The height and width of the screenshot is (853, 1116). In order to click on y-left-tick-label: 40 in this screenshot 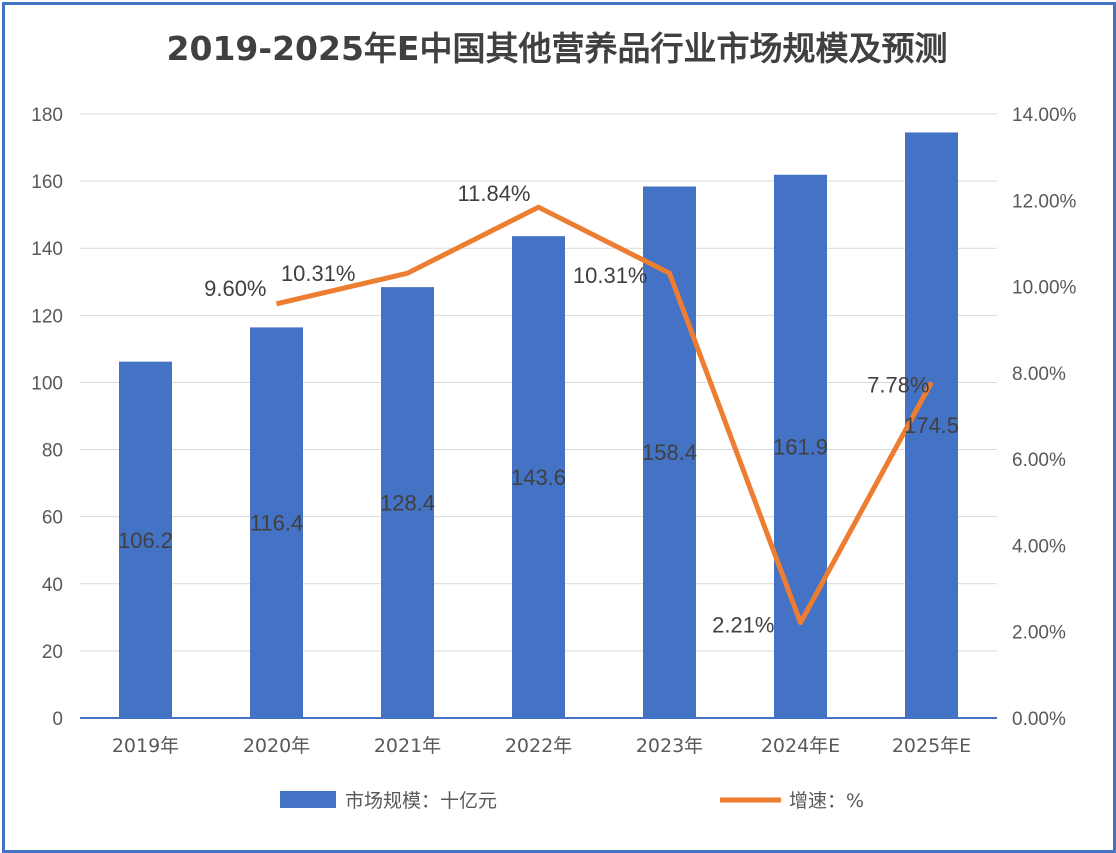, I will do `click(52, 585)`.